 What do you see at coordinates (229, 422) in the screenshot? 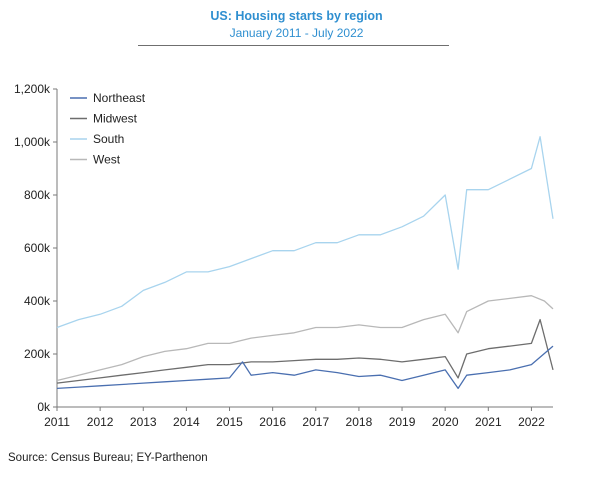
I see `x-tick-label: 2015` at bounding box center [229, 422].